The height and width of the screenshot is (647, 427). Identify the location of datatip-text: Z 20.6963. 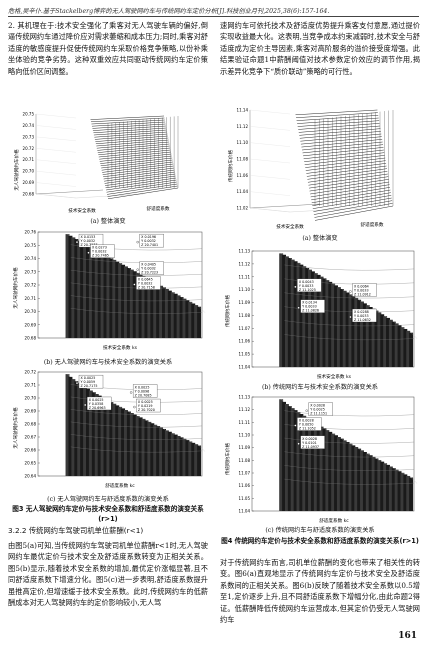
(97, 408).